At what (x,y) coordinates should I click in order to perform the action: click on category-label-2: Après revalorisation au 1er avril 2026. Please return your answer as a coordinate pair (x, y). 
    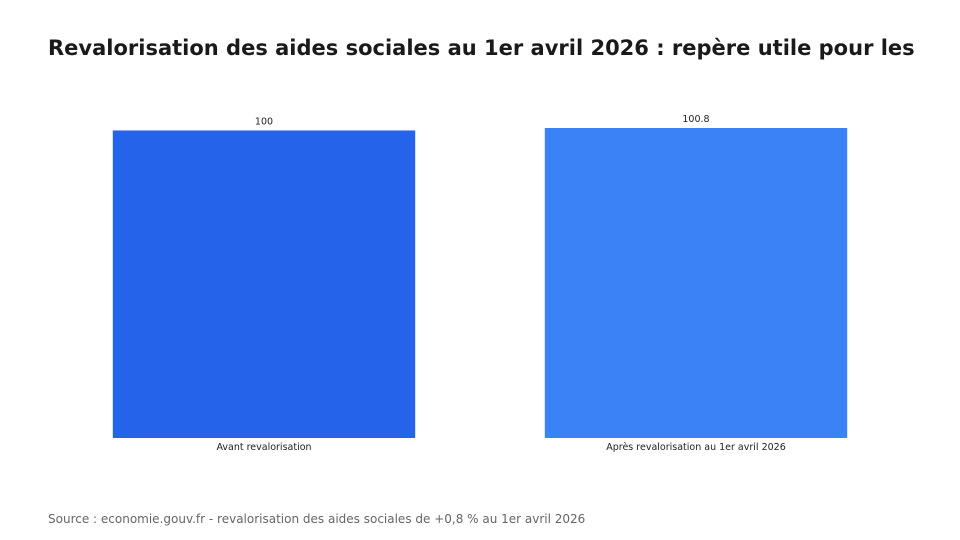
    Looking at the image, I should click on (696, 447).